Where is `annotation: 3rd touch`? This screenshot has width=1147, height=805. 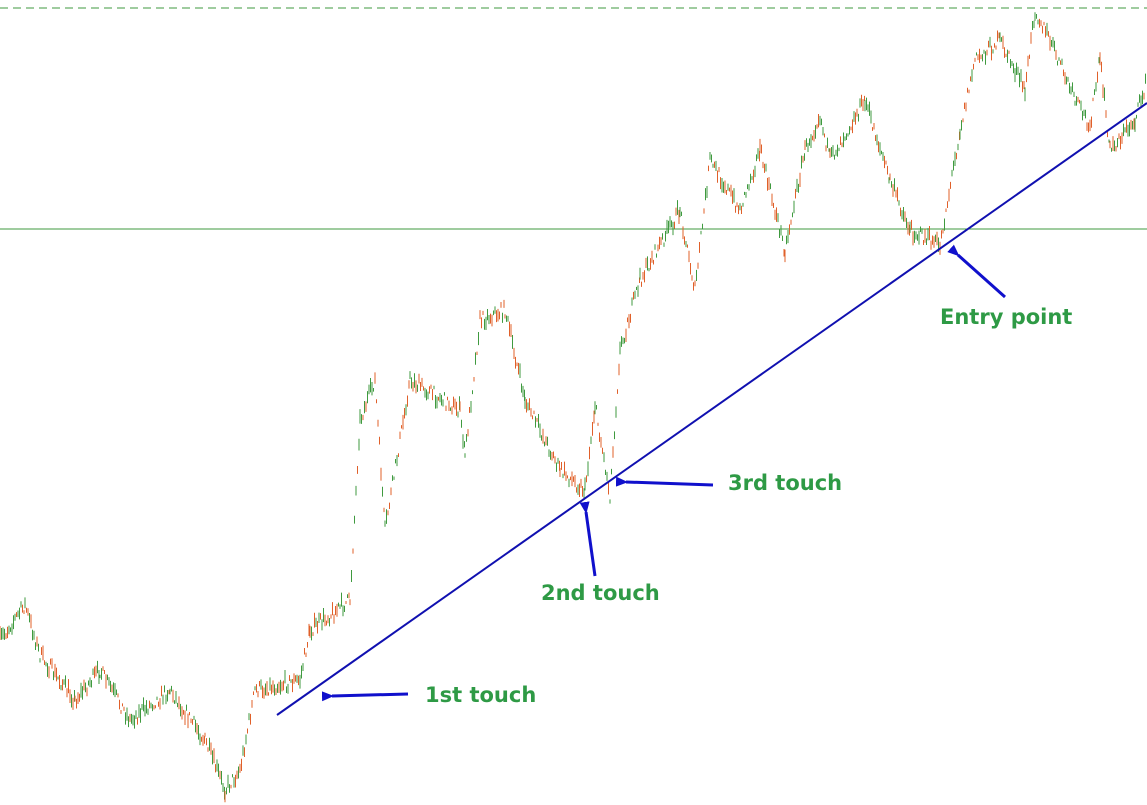 annotation: 3rd touch is located at coordinates (785, 483).